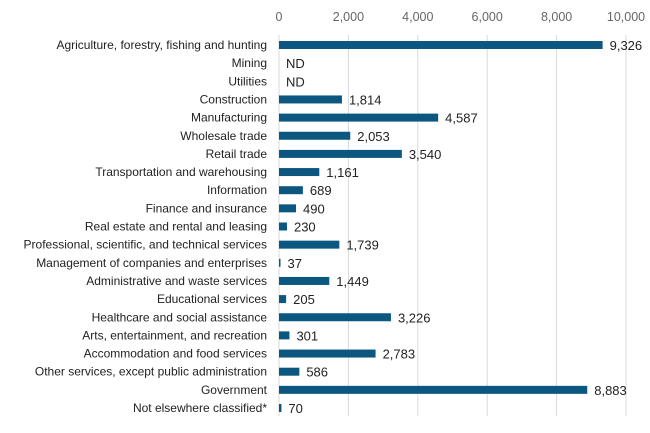 This screenshot has width=650, height=433. What do you see at coordinates (304, 299) in the screenshot?
I see `data-label: 205` at bounding box center [304, 299].